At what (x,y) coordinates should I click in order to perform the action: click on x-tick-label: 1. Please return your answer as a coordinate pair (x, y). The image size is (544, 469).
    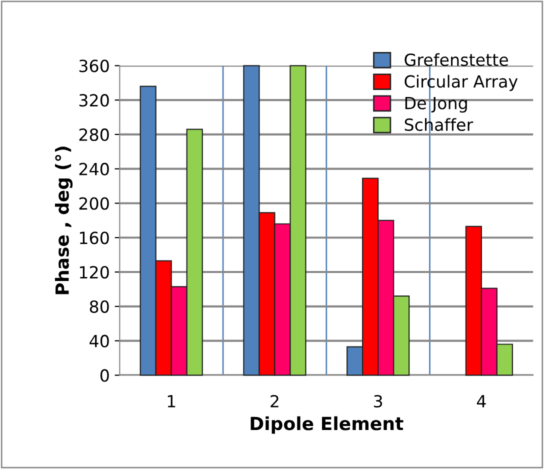
    Looking at the image, I should click on (172, 401).